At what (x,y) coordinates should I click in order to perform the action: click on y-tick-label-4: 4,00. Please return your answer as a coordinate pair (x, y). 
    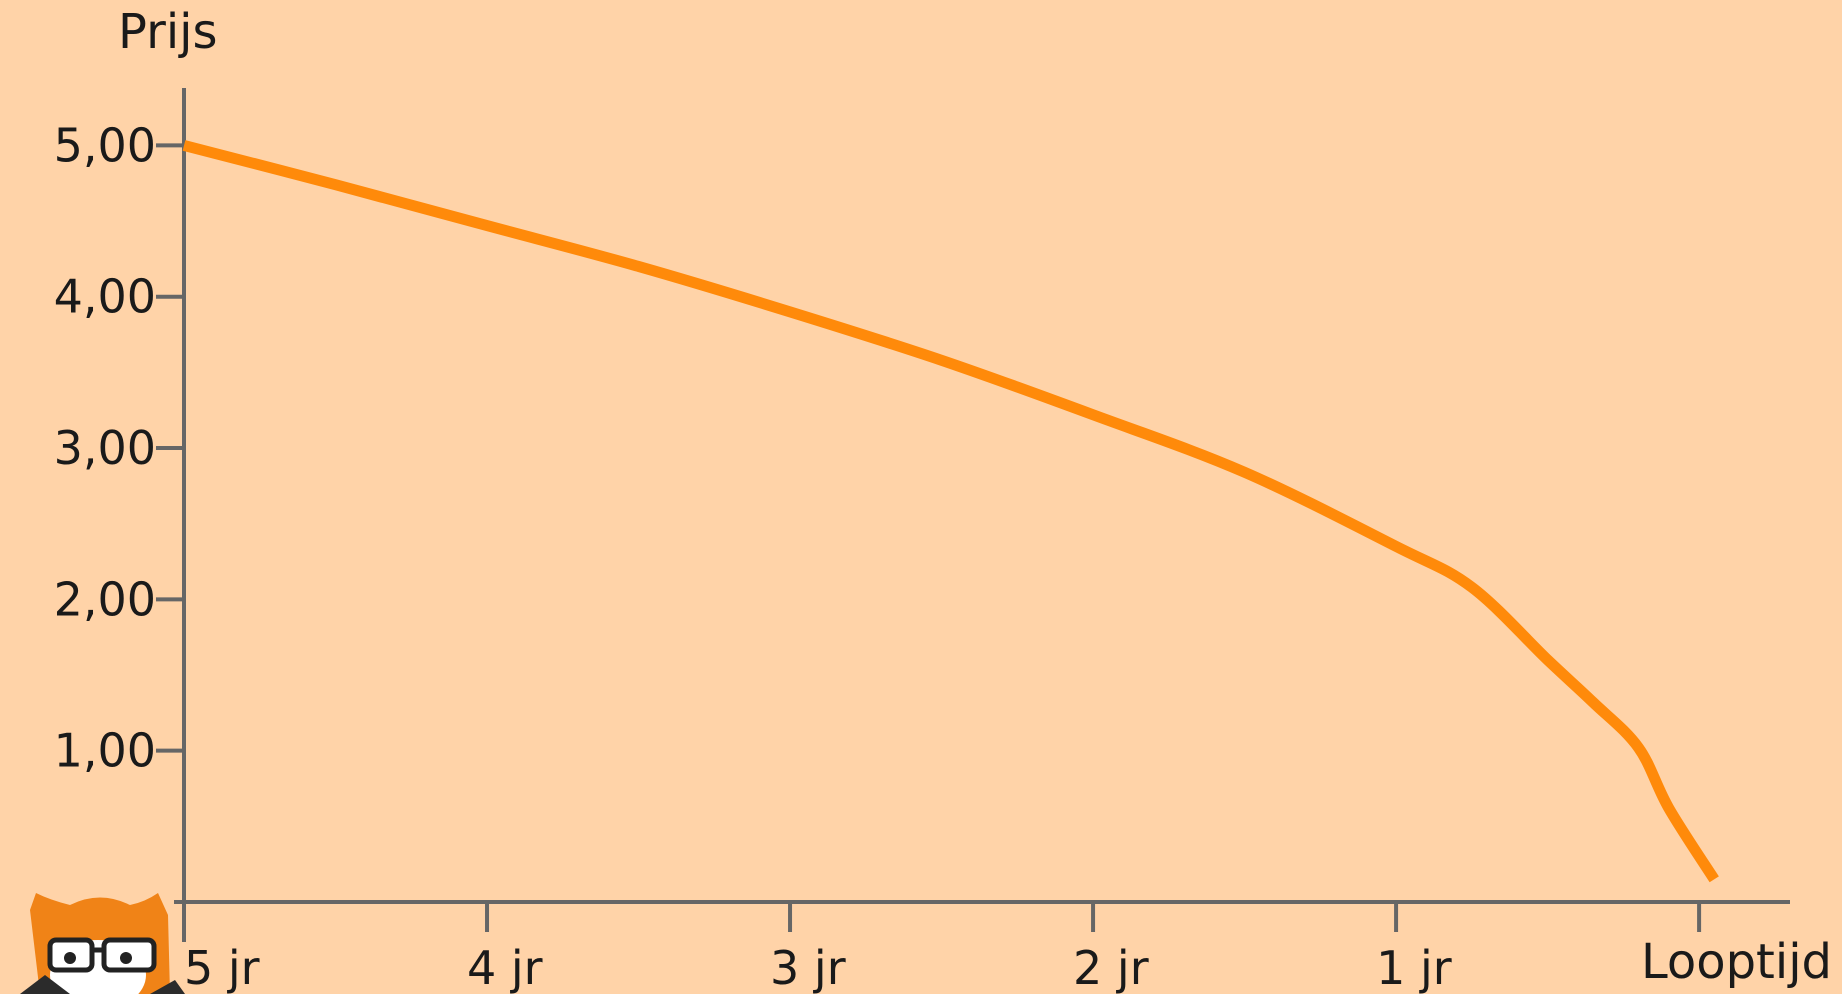
    Looking at the image, I should click on (105, 297).